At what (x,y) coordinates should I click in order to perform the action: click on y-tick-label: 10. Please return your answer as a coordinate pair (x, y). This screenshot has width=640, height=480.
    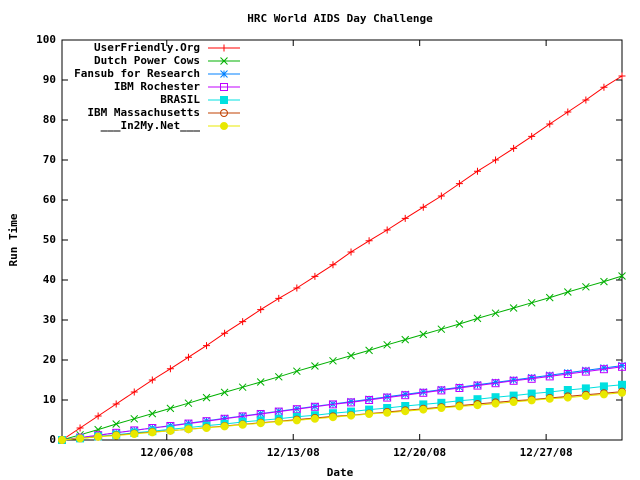
    Looking at the image, I should click on (49, 399).